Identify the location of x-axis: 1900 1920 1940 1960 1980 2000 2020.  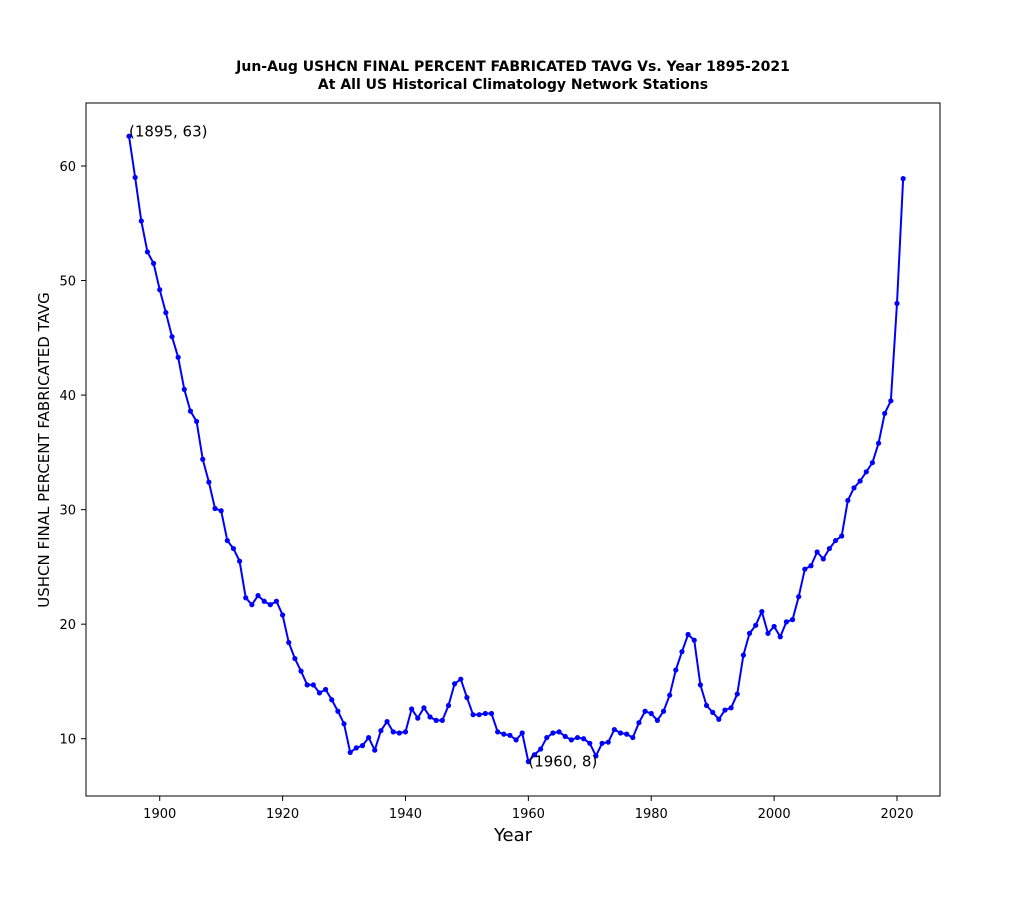
(528, 809).